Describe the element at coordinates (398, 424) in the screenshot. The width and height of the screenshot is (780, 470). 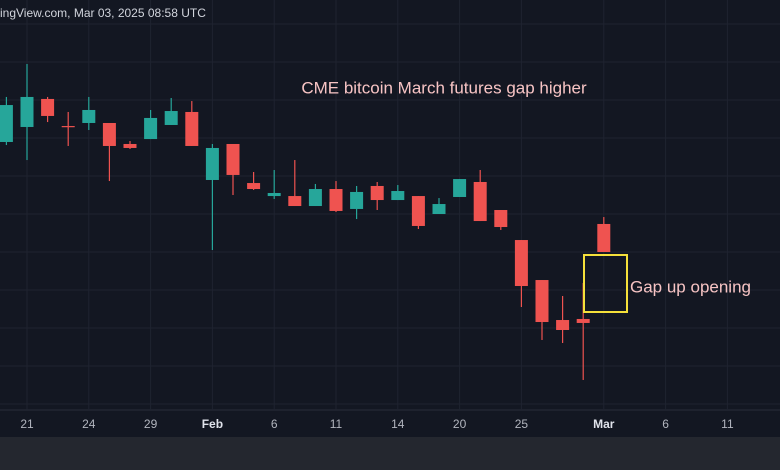
I see `x-tick-label: 14` at that location.